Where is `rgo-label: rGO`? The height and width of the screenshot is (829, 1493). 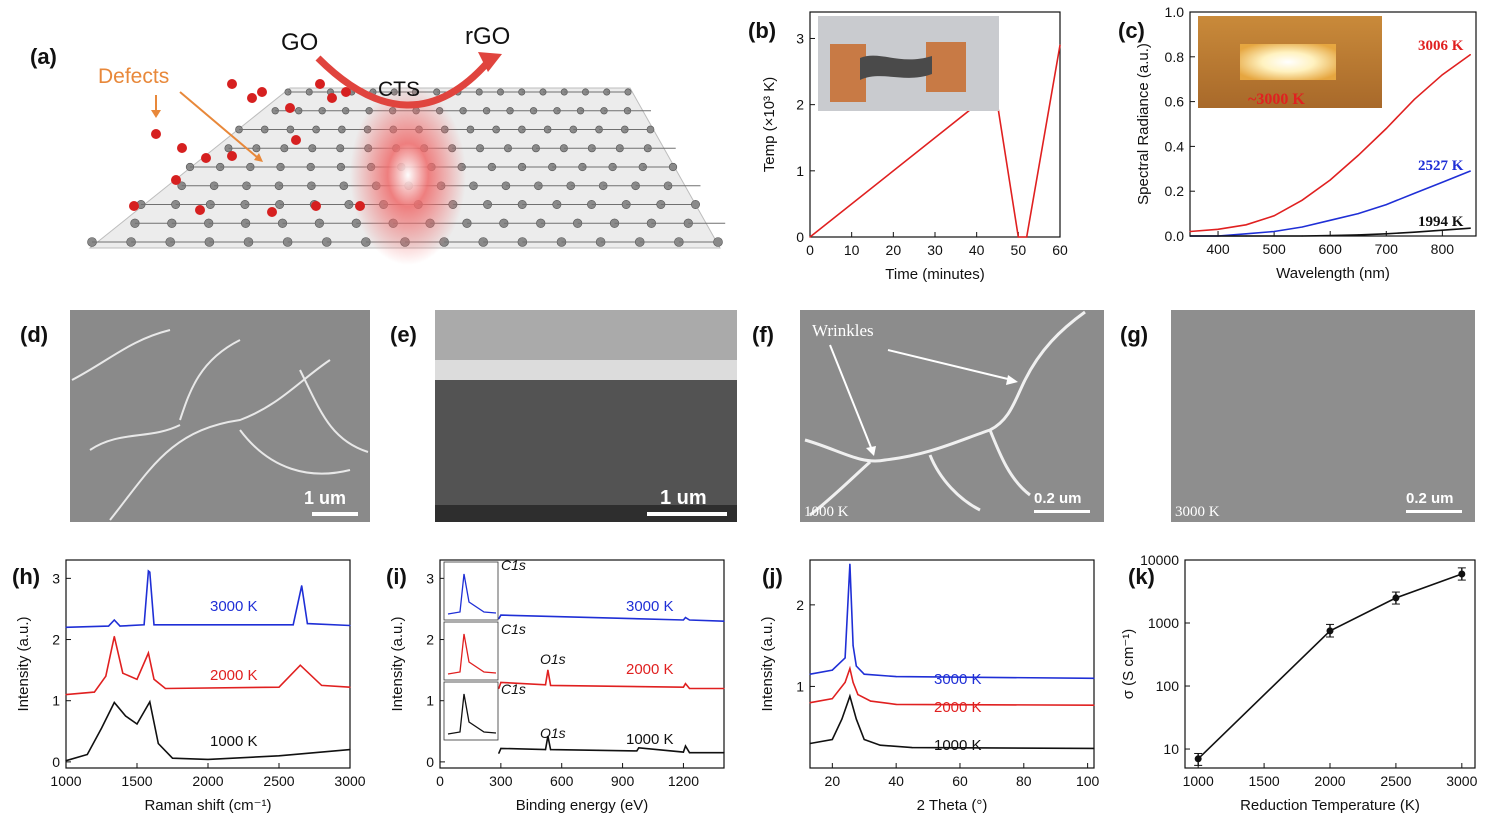 rgo-label: rGO is located at coordinates (487, 36).